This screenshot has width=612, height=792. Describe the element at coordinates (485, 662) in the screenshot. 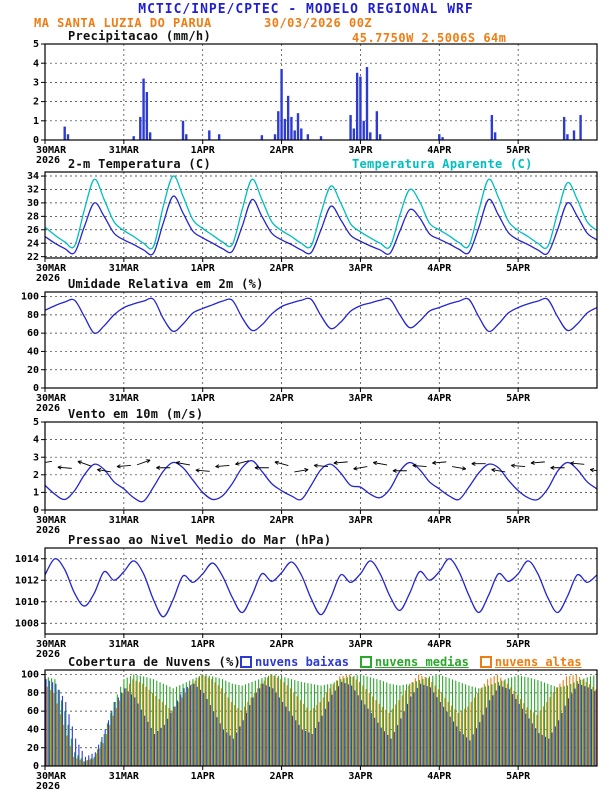

I see `high-clouds-swatch-icon` at that location.